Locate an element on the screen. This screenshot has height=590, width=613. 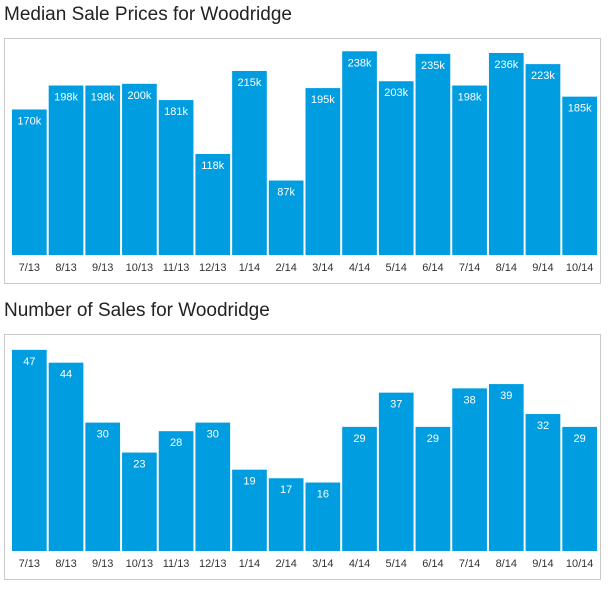
sales-data-label-3: 23 is located at coordinates (139, 465).